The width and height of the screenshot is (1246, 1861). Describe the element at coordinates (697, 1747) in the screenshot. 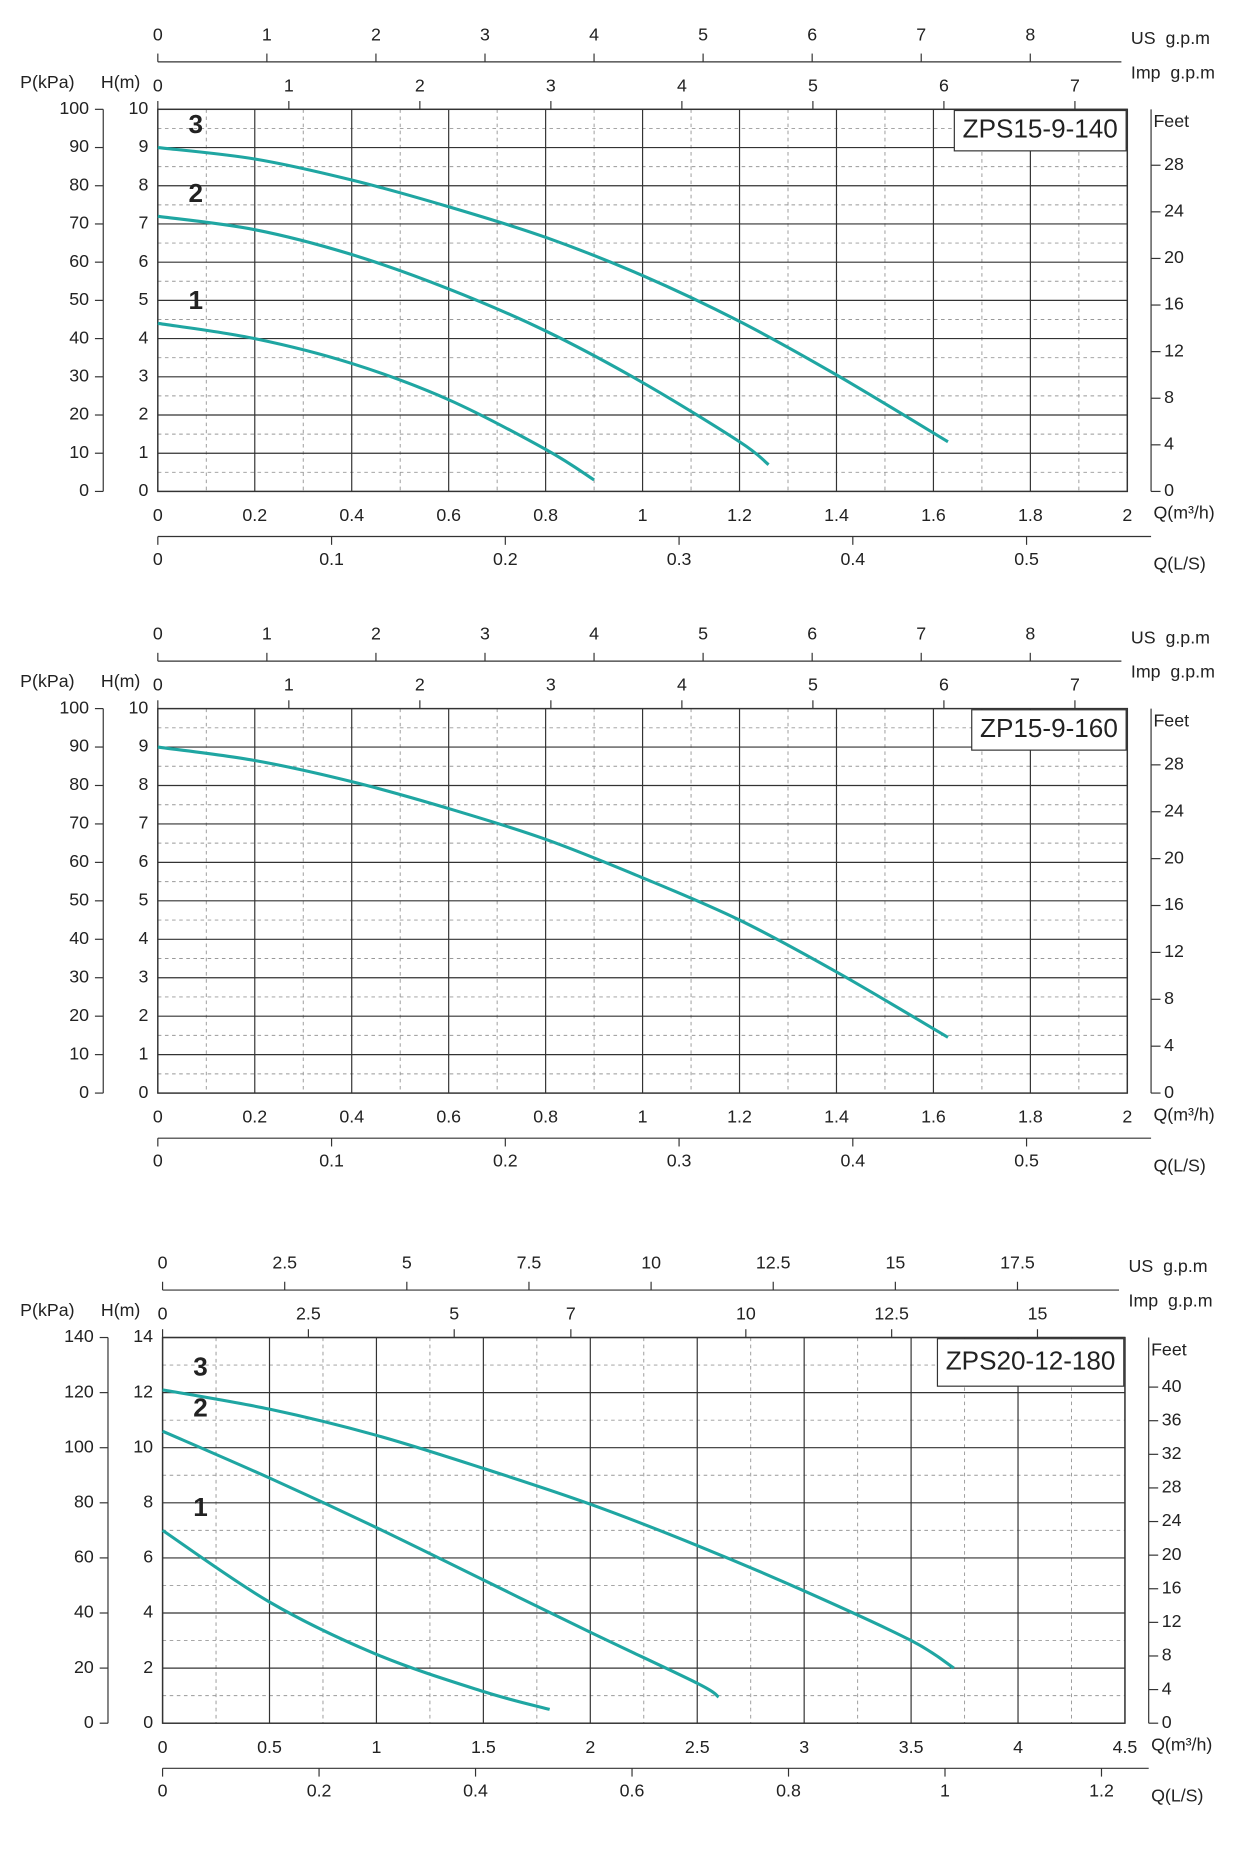

I see `x-tick-label: 2.5` at that location.